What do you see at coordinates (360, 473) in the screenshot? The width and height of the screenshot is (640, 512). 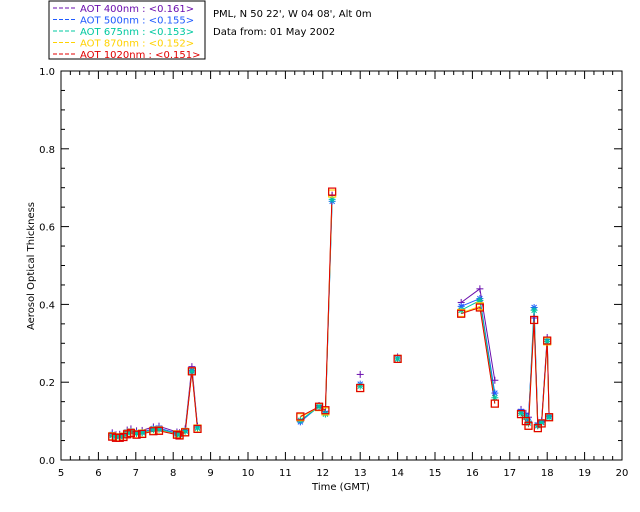 I see `x-tick-label: 13` at bounding box center [360, 473].